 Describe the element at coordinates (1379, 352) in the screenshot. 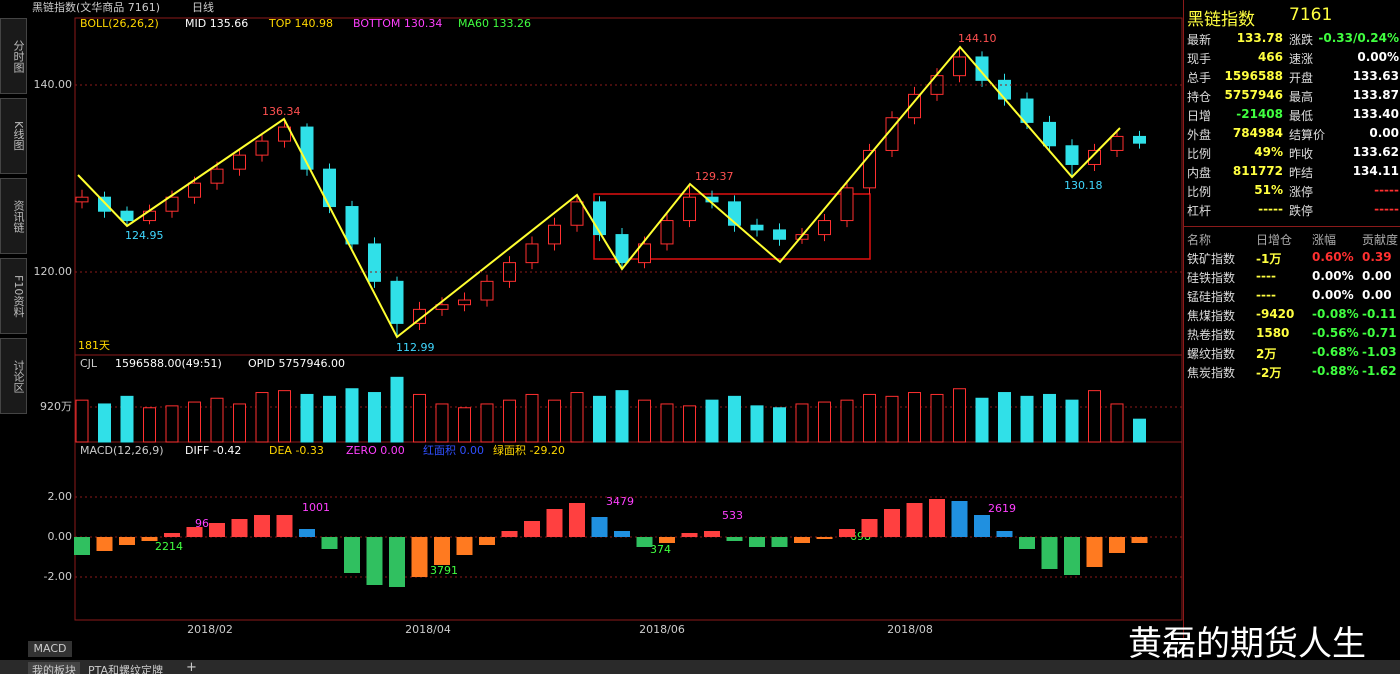

I see `table-cell: -1.03` at that location.